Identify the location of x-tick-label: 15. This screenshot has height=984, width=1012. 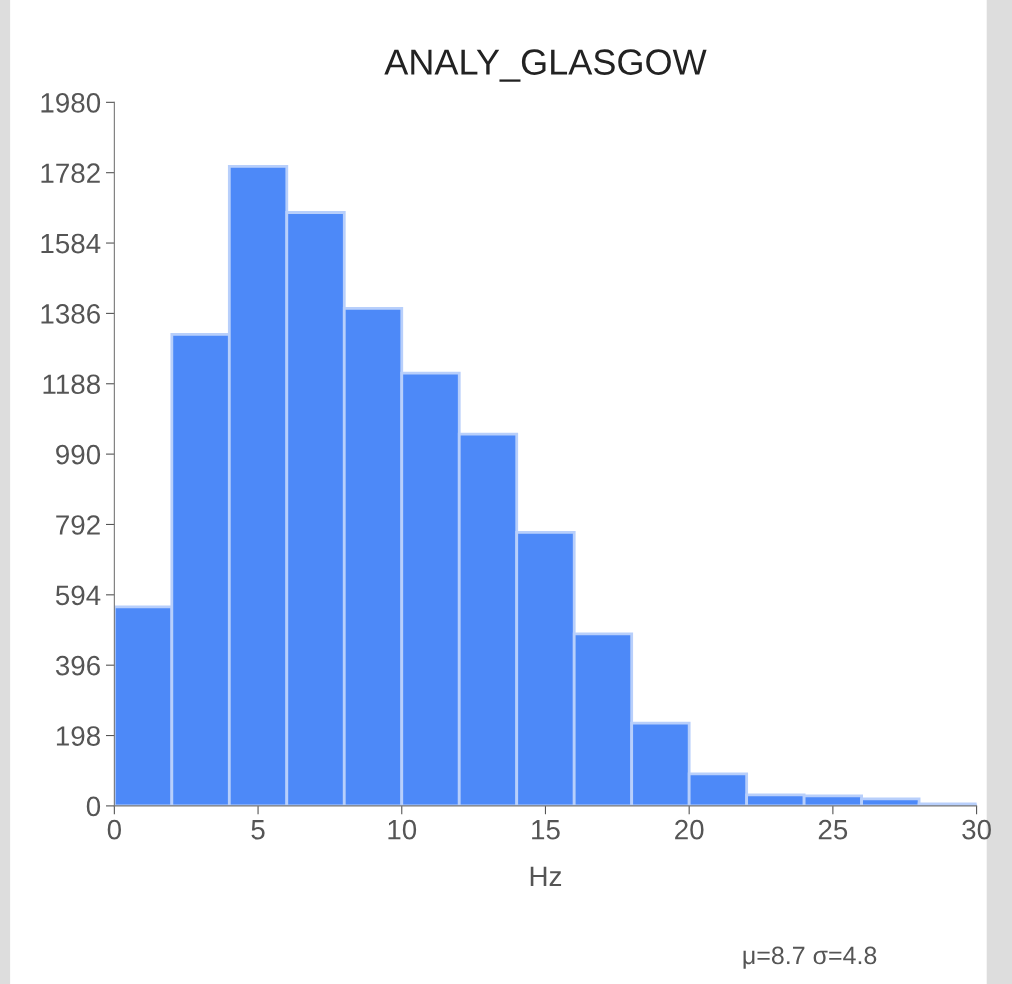
(546, 830).